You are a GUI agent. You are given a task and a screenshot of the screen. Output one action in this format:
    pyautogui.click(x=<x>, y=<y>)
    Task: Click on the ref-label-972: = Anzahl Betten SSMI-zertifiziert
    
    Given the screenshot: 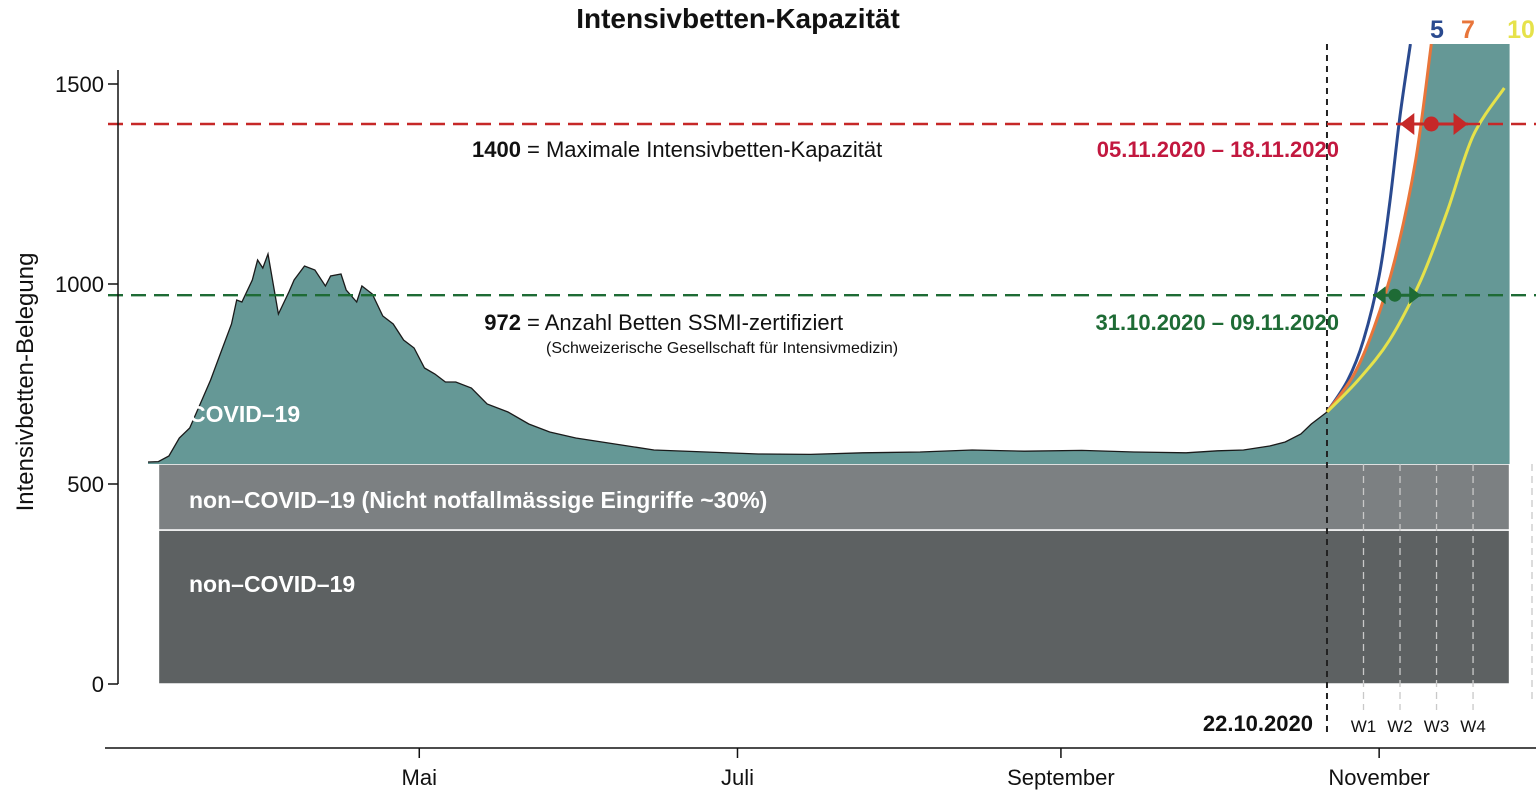 What is the action you would take?
    pyautogui.click(x=685, y=322)
    